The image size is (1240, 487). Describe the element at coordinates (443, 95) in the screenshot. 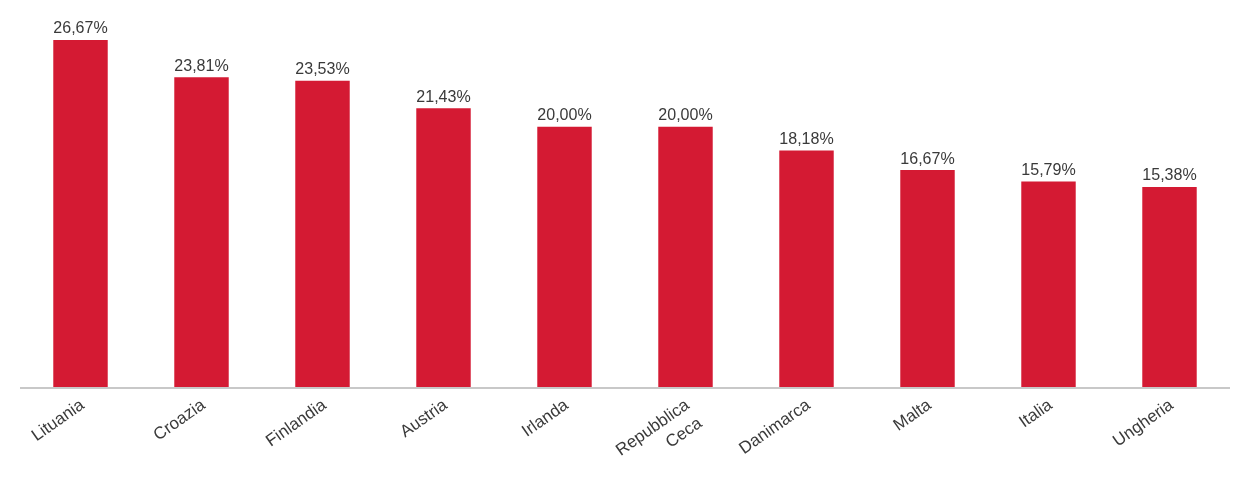

I see `data-label: 21,43%` at that location.